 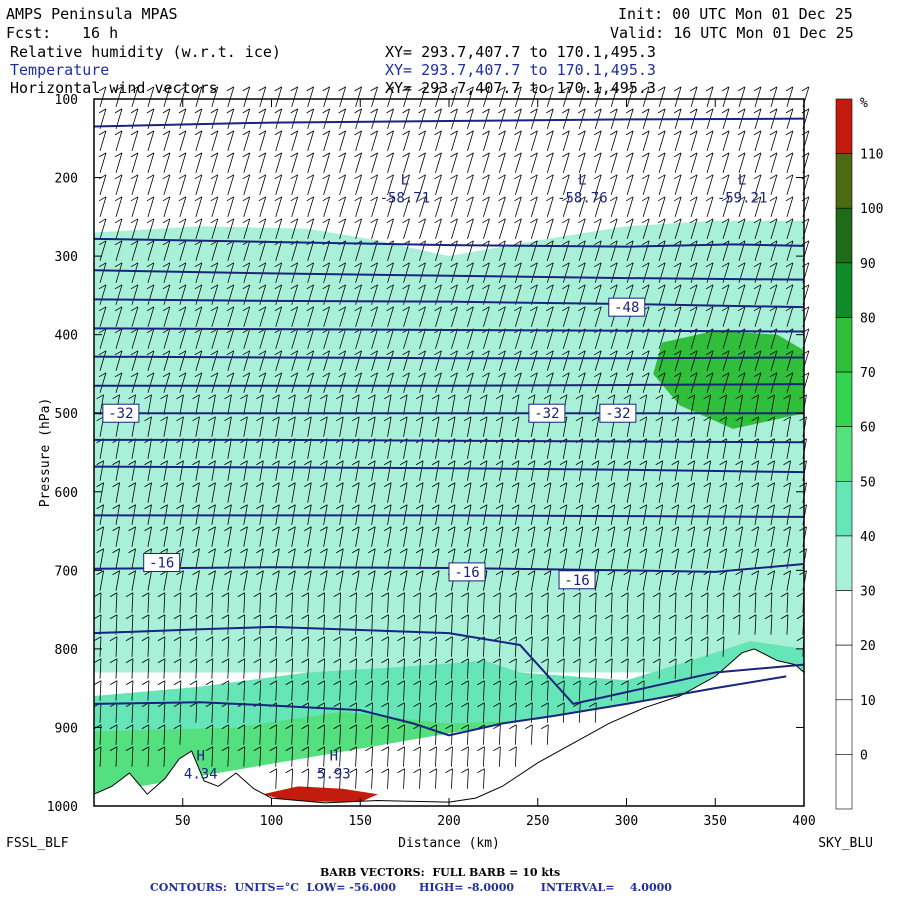 What do you see at coordinates (864, 103) in the screenshot?
I see `colorbar-unit: %` at bounding box center [864, 103].